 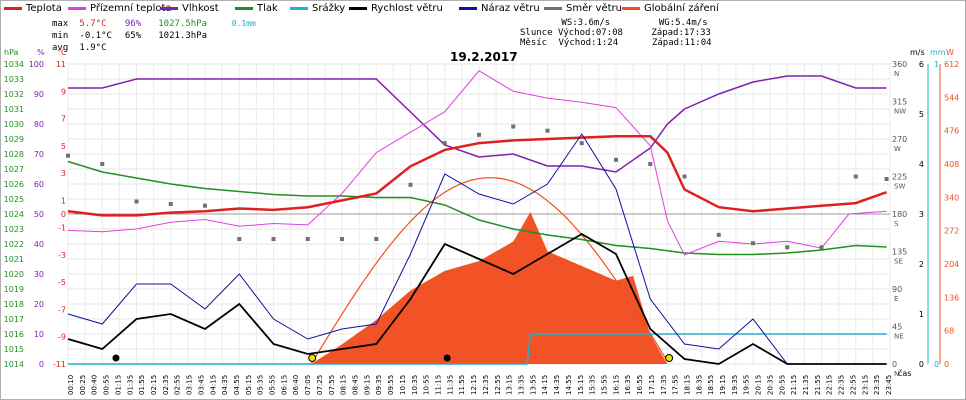 What do you see at coordinates (676, 385) in the screenshot?
I see `tick-x-51: 17:55` at bounding box center [676, 385].